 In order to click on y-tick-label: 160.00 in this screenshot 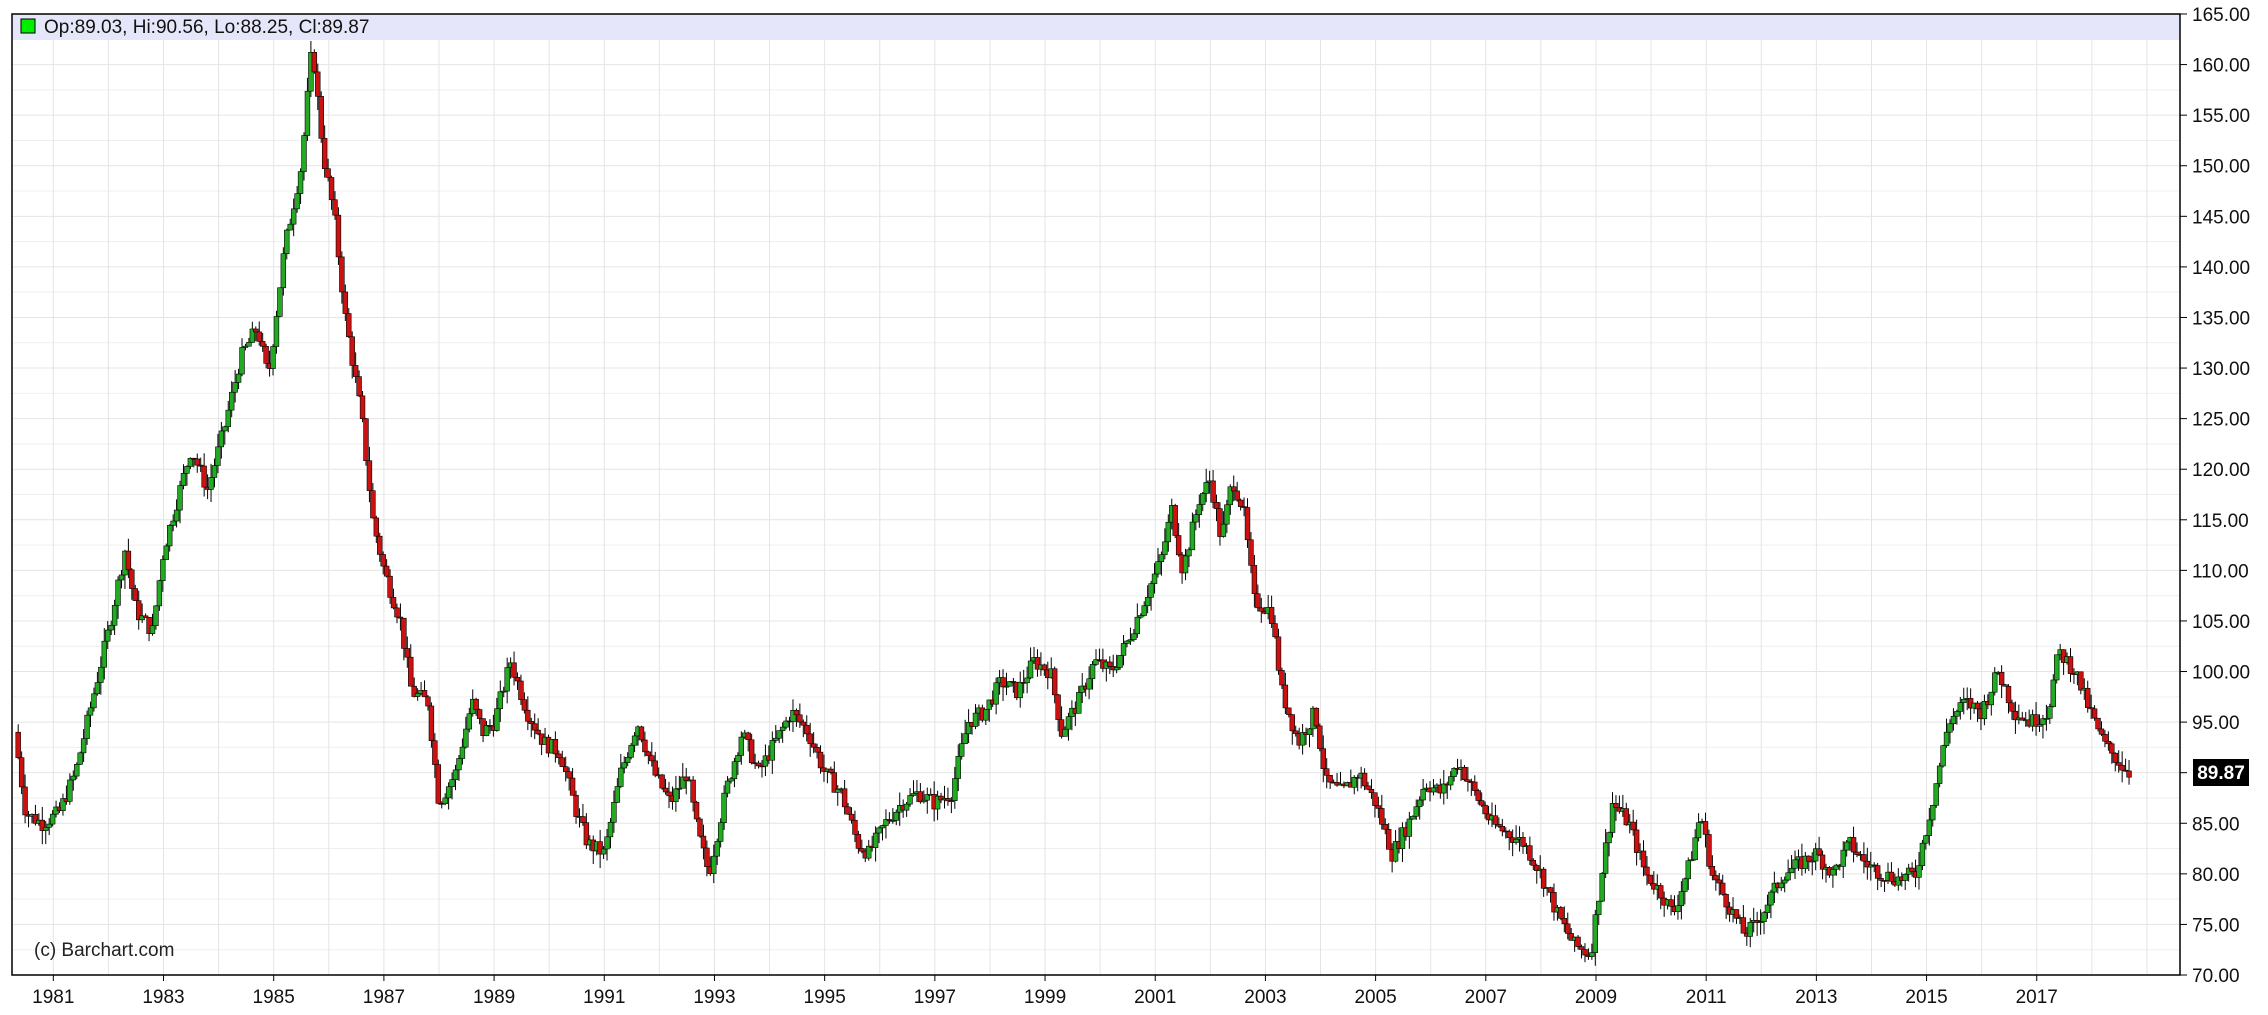, I will do `click(2221, 66)`.